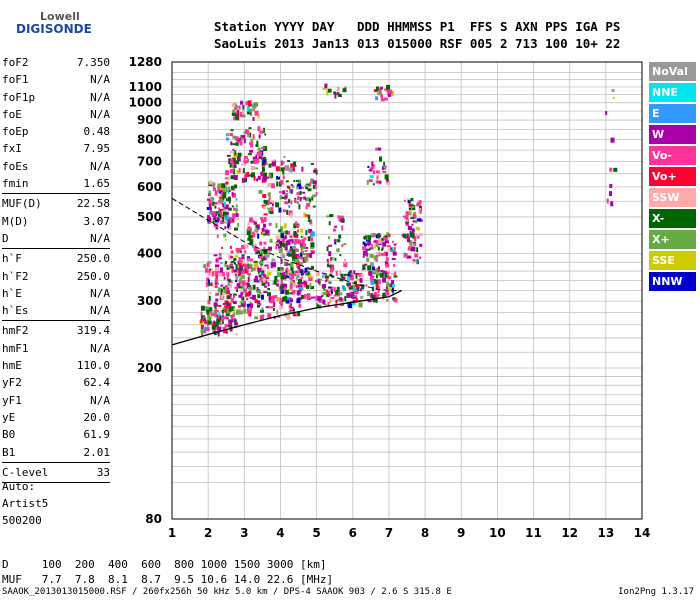  Describe the element at coordinates (672, 260) in the screenshot. I see `legend-item-sse: SSE` at that location.